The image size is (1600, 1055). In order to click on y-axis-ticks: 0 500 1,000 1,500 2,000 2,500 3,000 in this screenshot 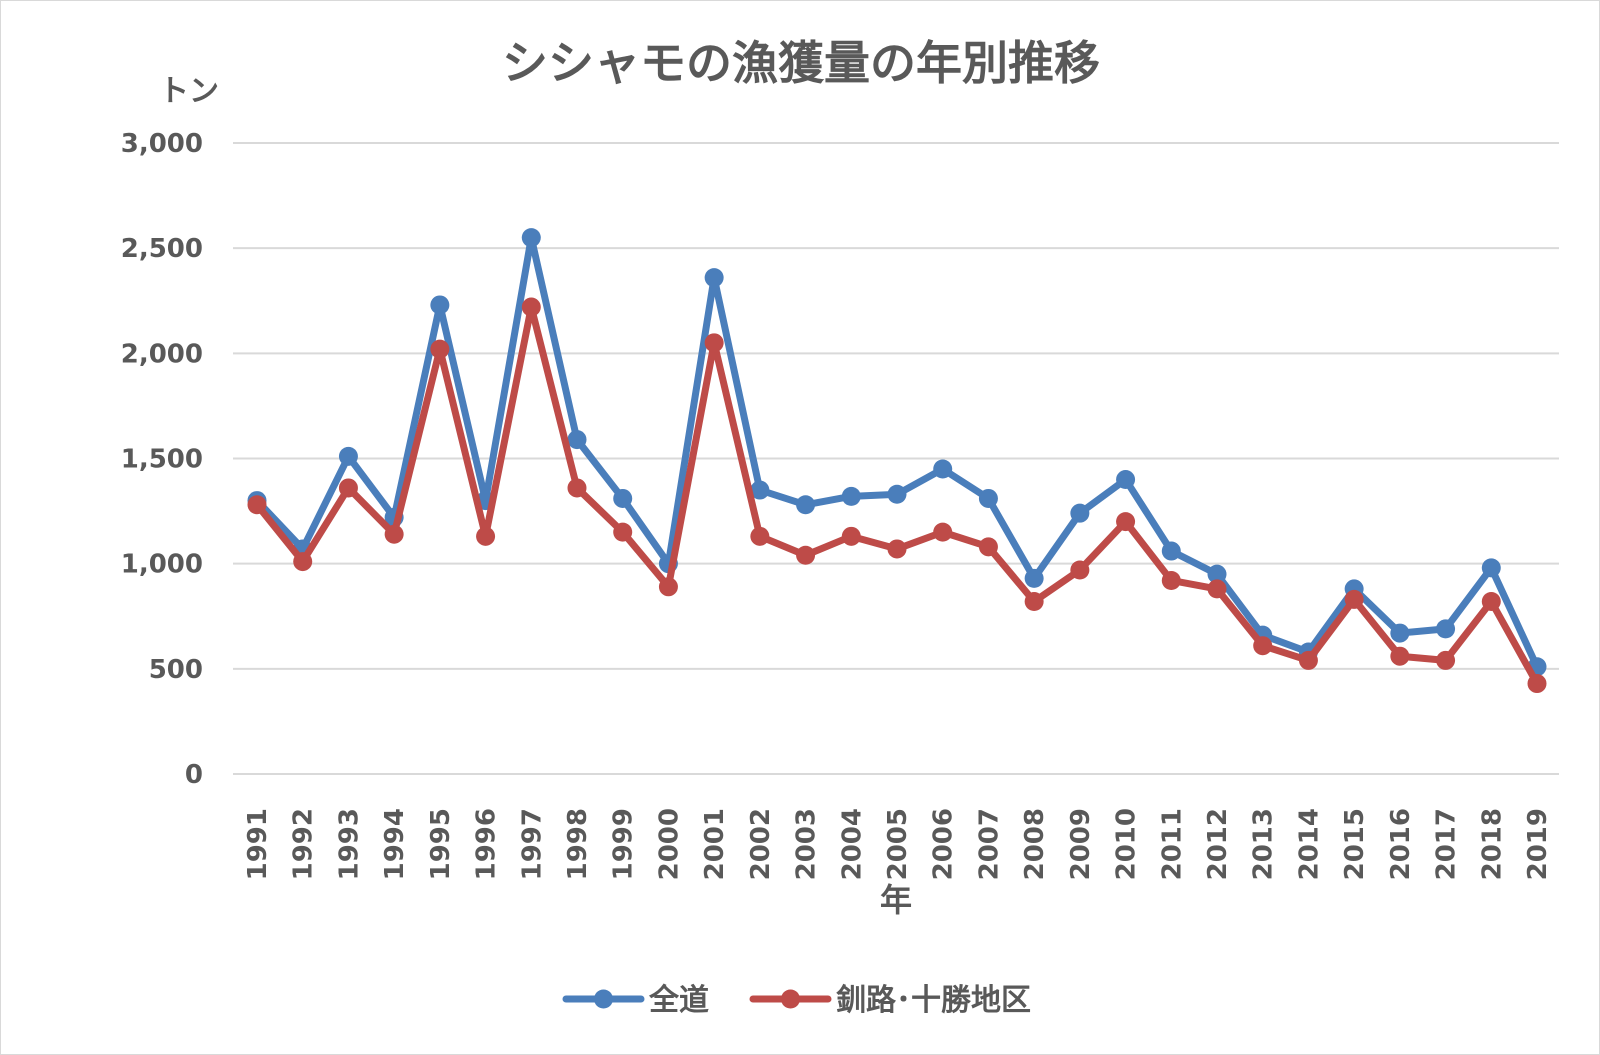, I will do `click(162, 459)`.